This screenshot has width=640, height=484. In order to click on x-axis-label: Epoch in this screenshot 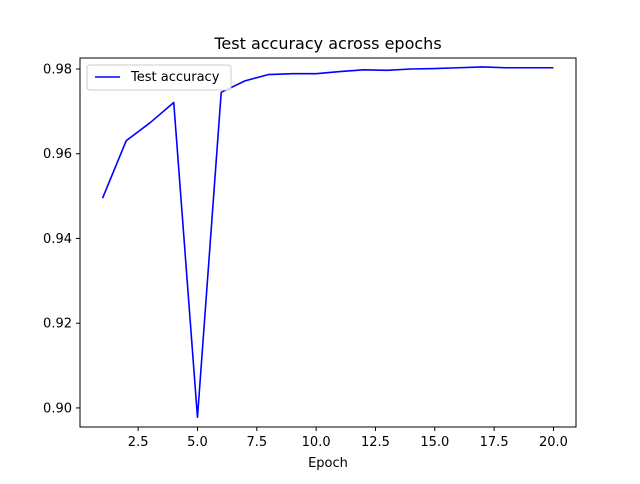, I will do `click(328, 463)`.